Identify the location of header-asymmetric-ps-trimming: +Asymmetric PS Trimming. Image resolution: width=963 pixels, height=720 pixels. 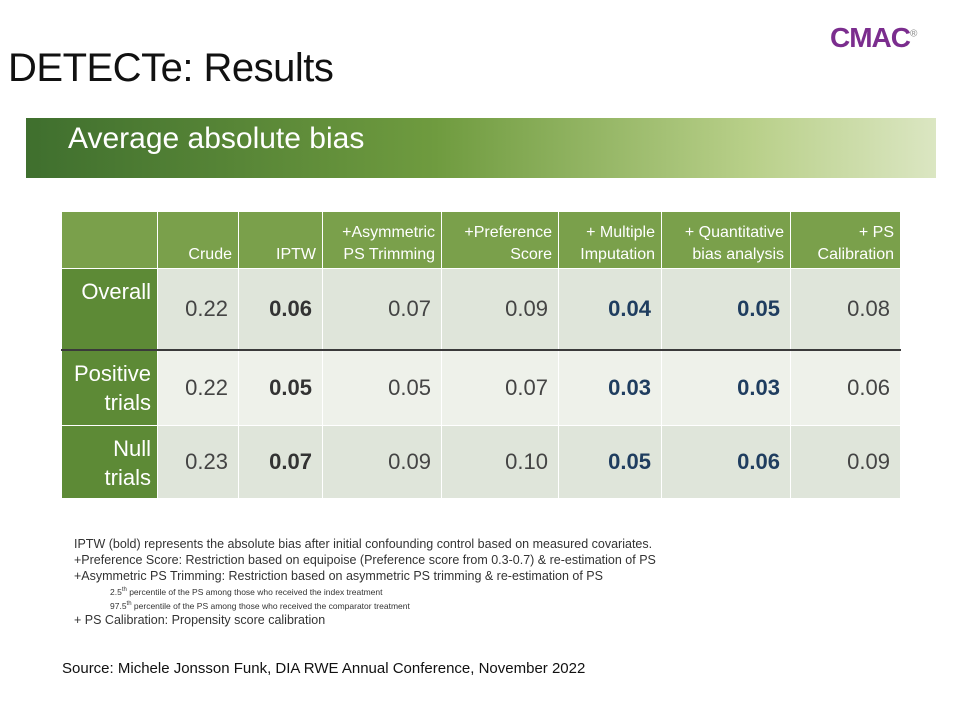
(382, 240).